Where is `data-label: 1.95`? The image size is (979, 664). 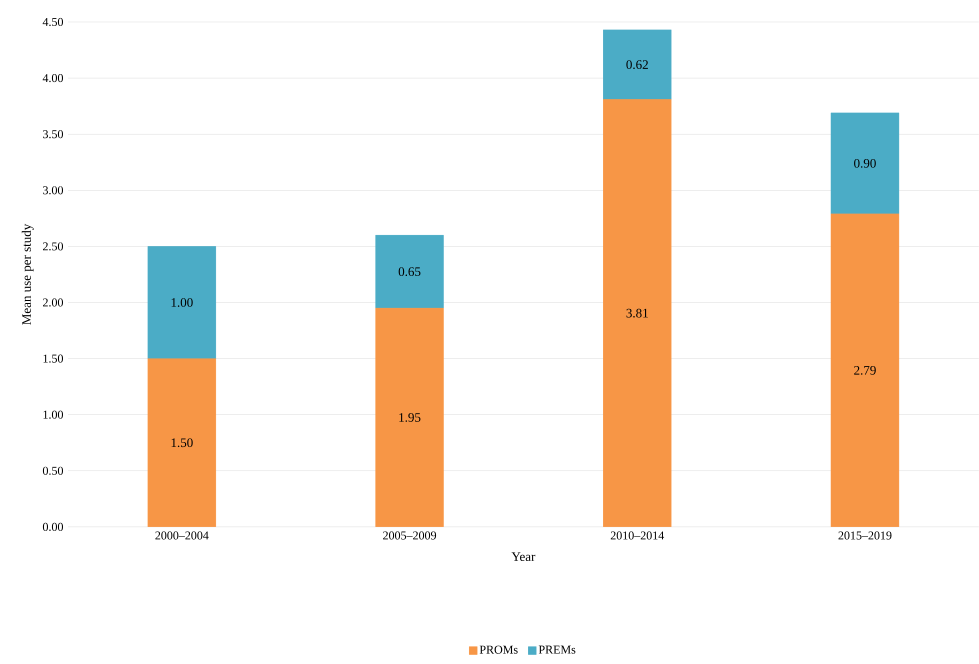 data-label: 1.95 is located at coordinates (409, 417).